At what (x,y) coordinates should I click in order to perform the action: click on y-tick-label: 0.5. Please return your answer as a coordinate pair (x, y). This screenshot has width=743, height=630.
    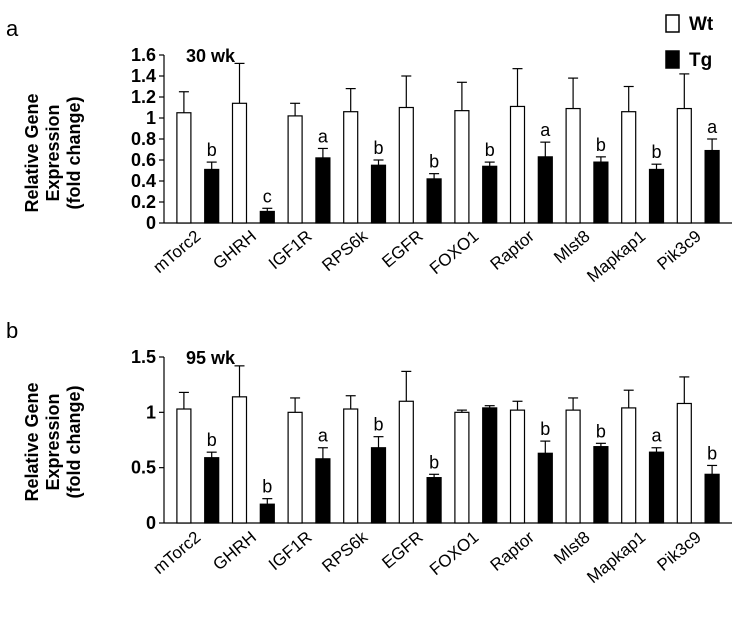
    Looking at the image, I should click on (143, 468).